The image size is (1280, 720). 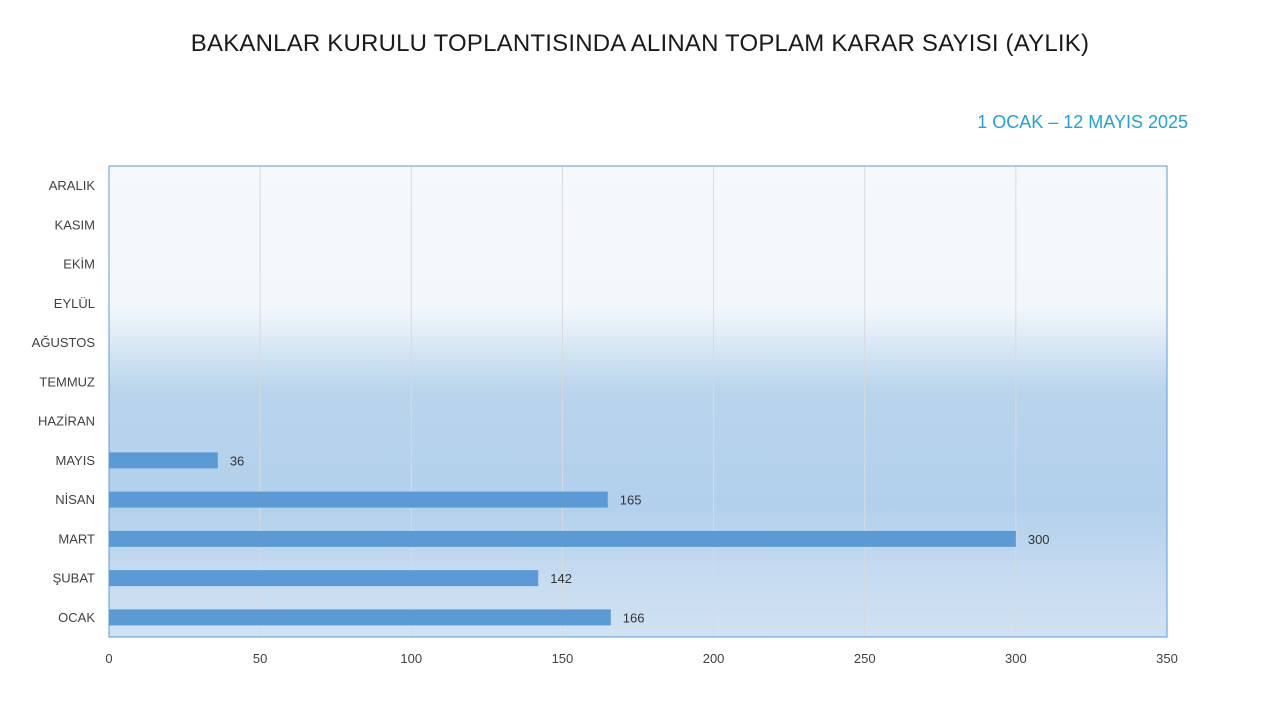 I want to click on category-label: EKİM, so click(x=79, y=264).